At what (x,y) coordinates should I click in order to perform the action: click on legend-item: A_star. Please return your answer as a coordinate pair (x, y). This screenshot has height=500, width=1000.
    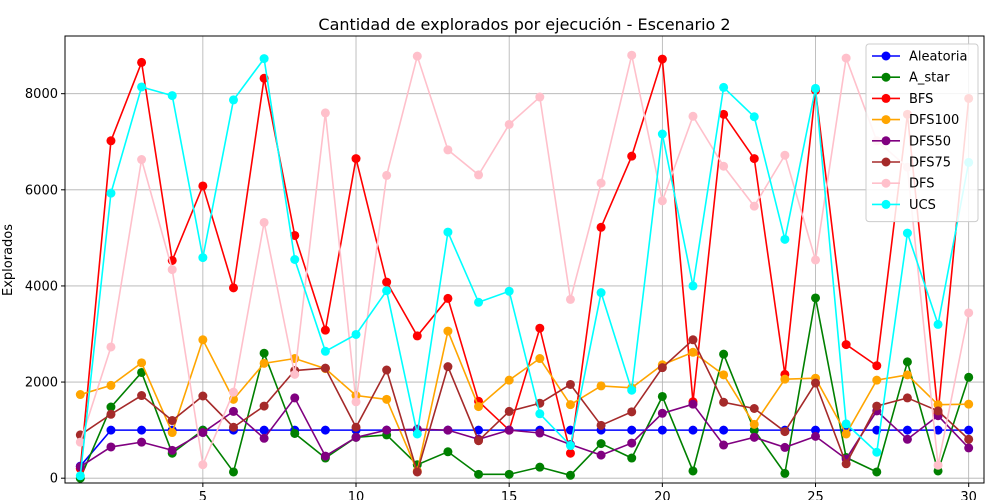
    Looking at the image, I should click on (911, 78).